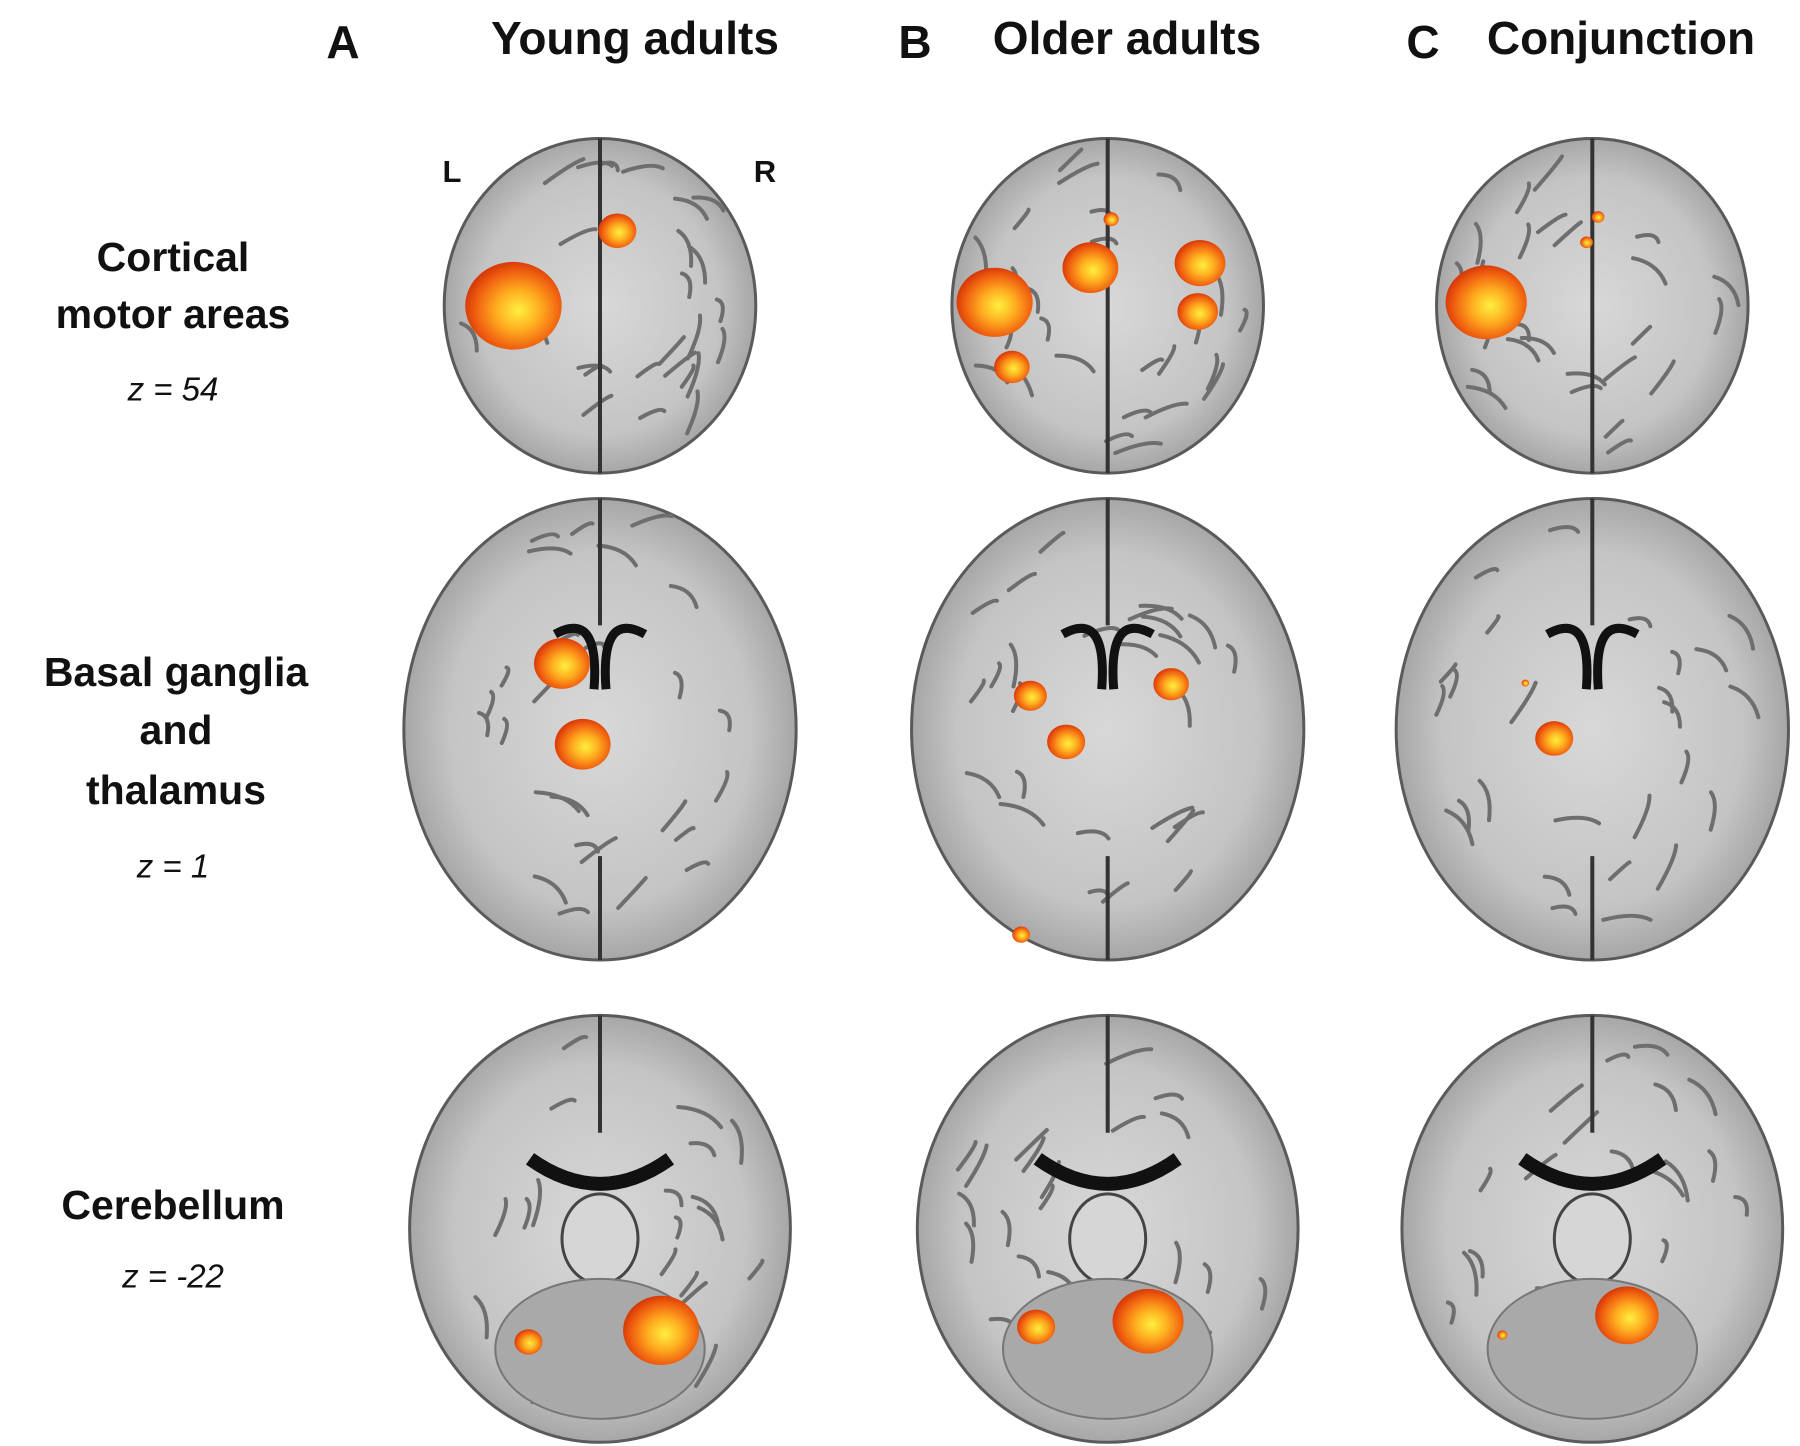  What do you see at coordinates (1621, 38) in the screenshot?
I see `column-title: Conjunction` at bounding box center [1621, 38].